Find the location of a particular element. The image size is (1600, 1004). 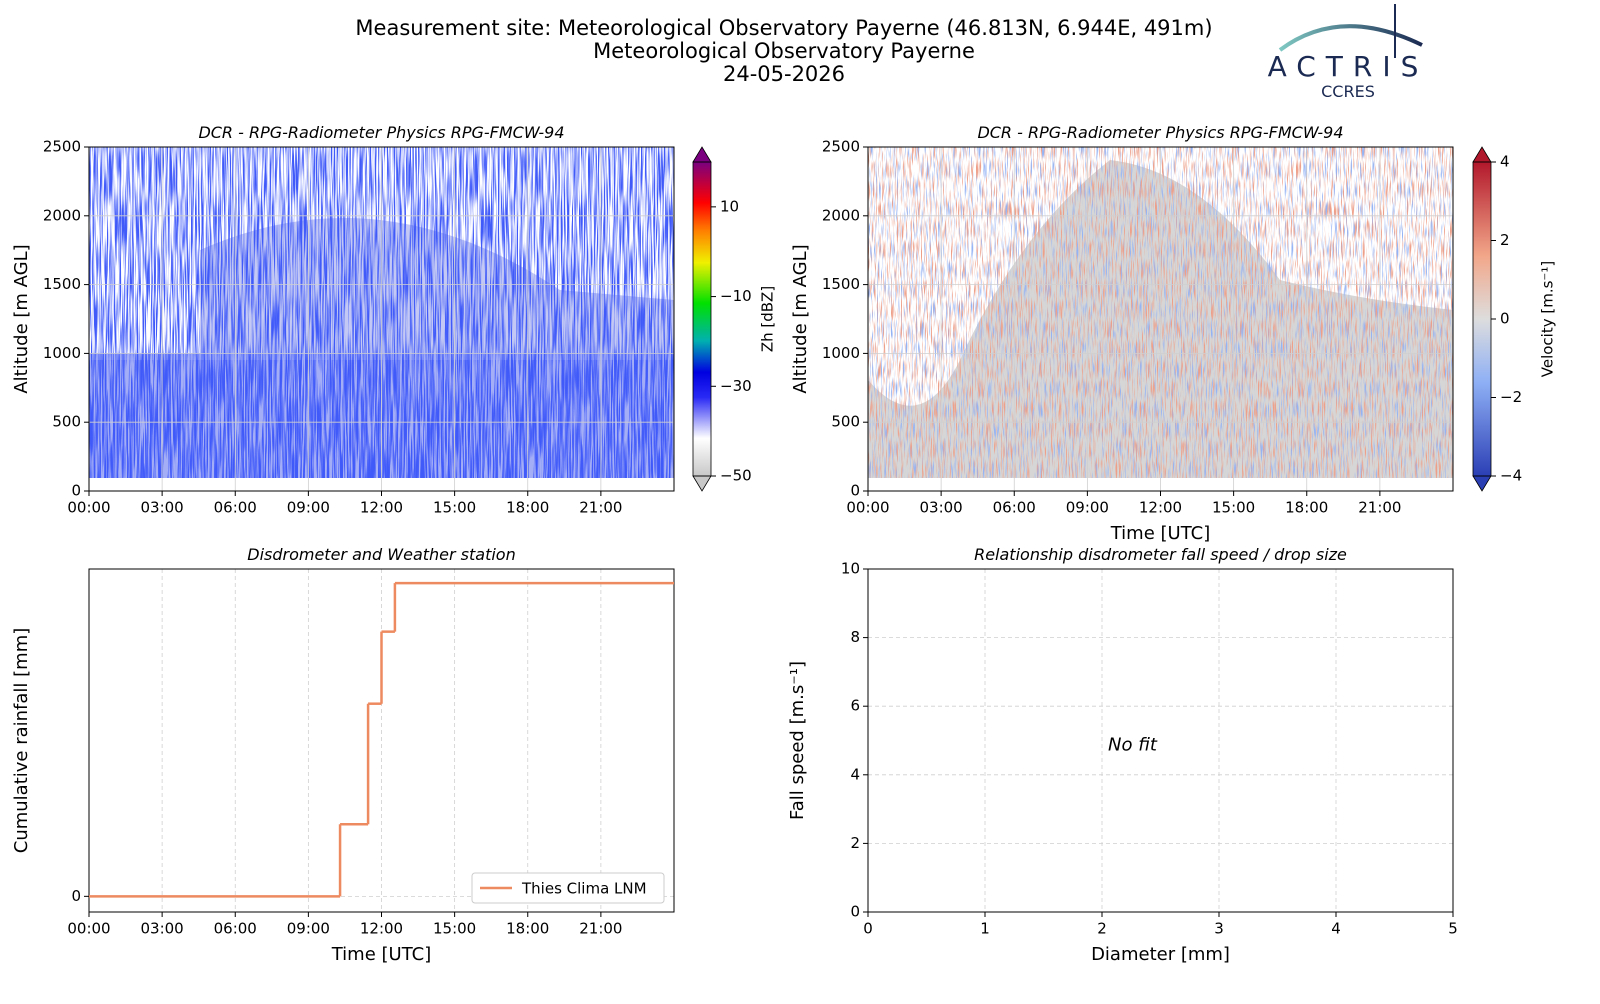

y-axis-label: Cumulative rainfall [mm] is located at coordinates (21, 741).